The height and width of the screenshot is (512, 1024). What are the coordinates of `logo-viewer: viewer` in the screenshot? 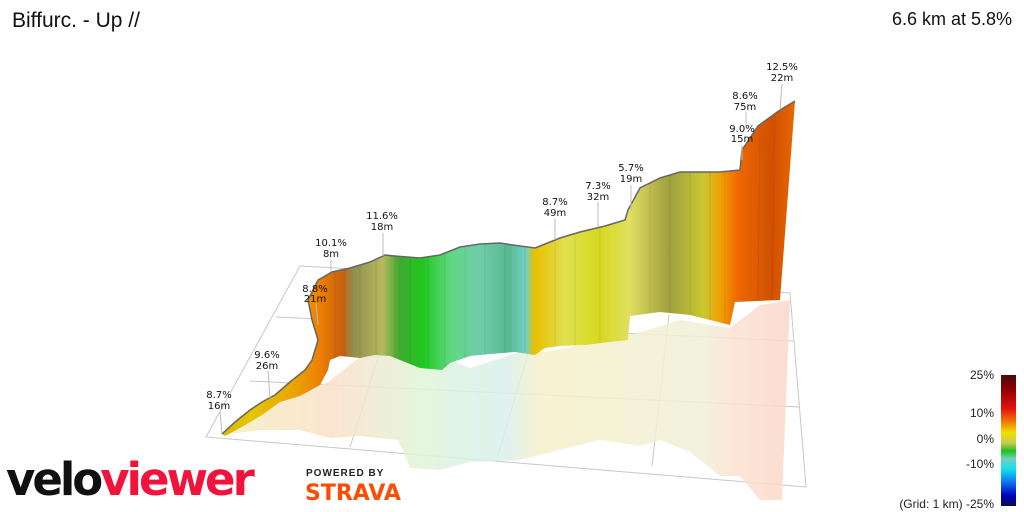 It's located at (177, 479).